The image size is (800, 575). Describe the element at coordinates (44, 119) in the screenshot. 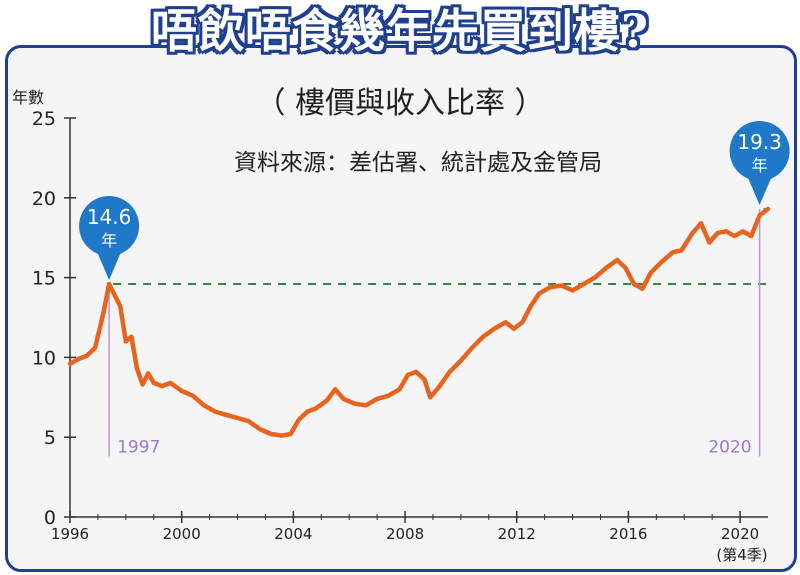

I see `y-tick-label: 25` at that location.